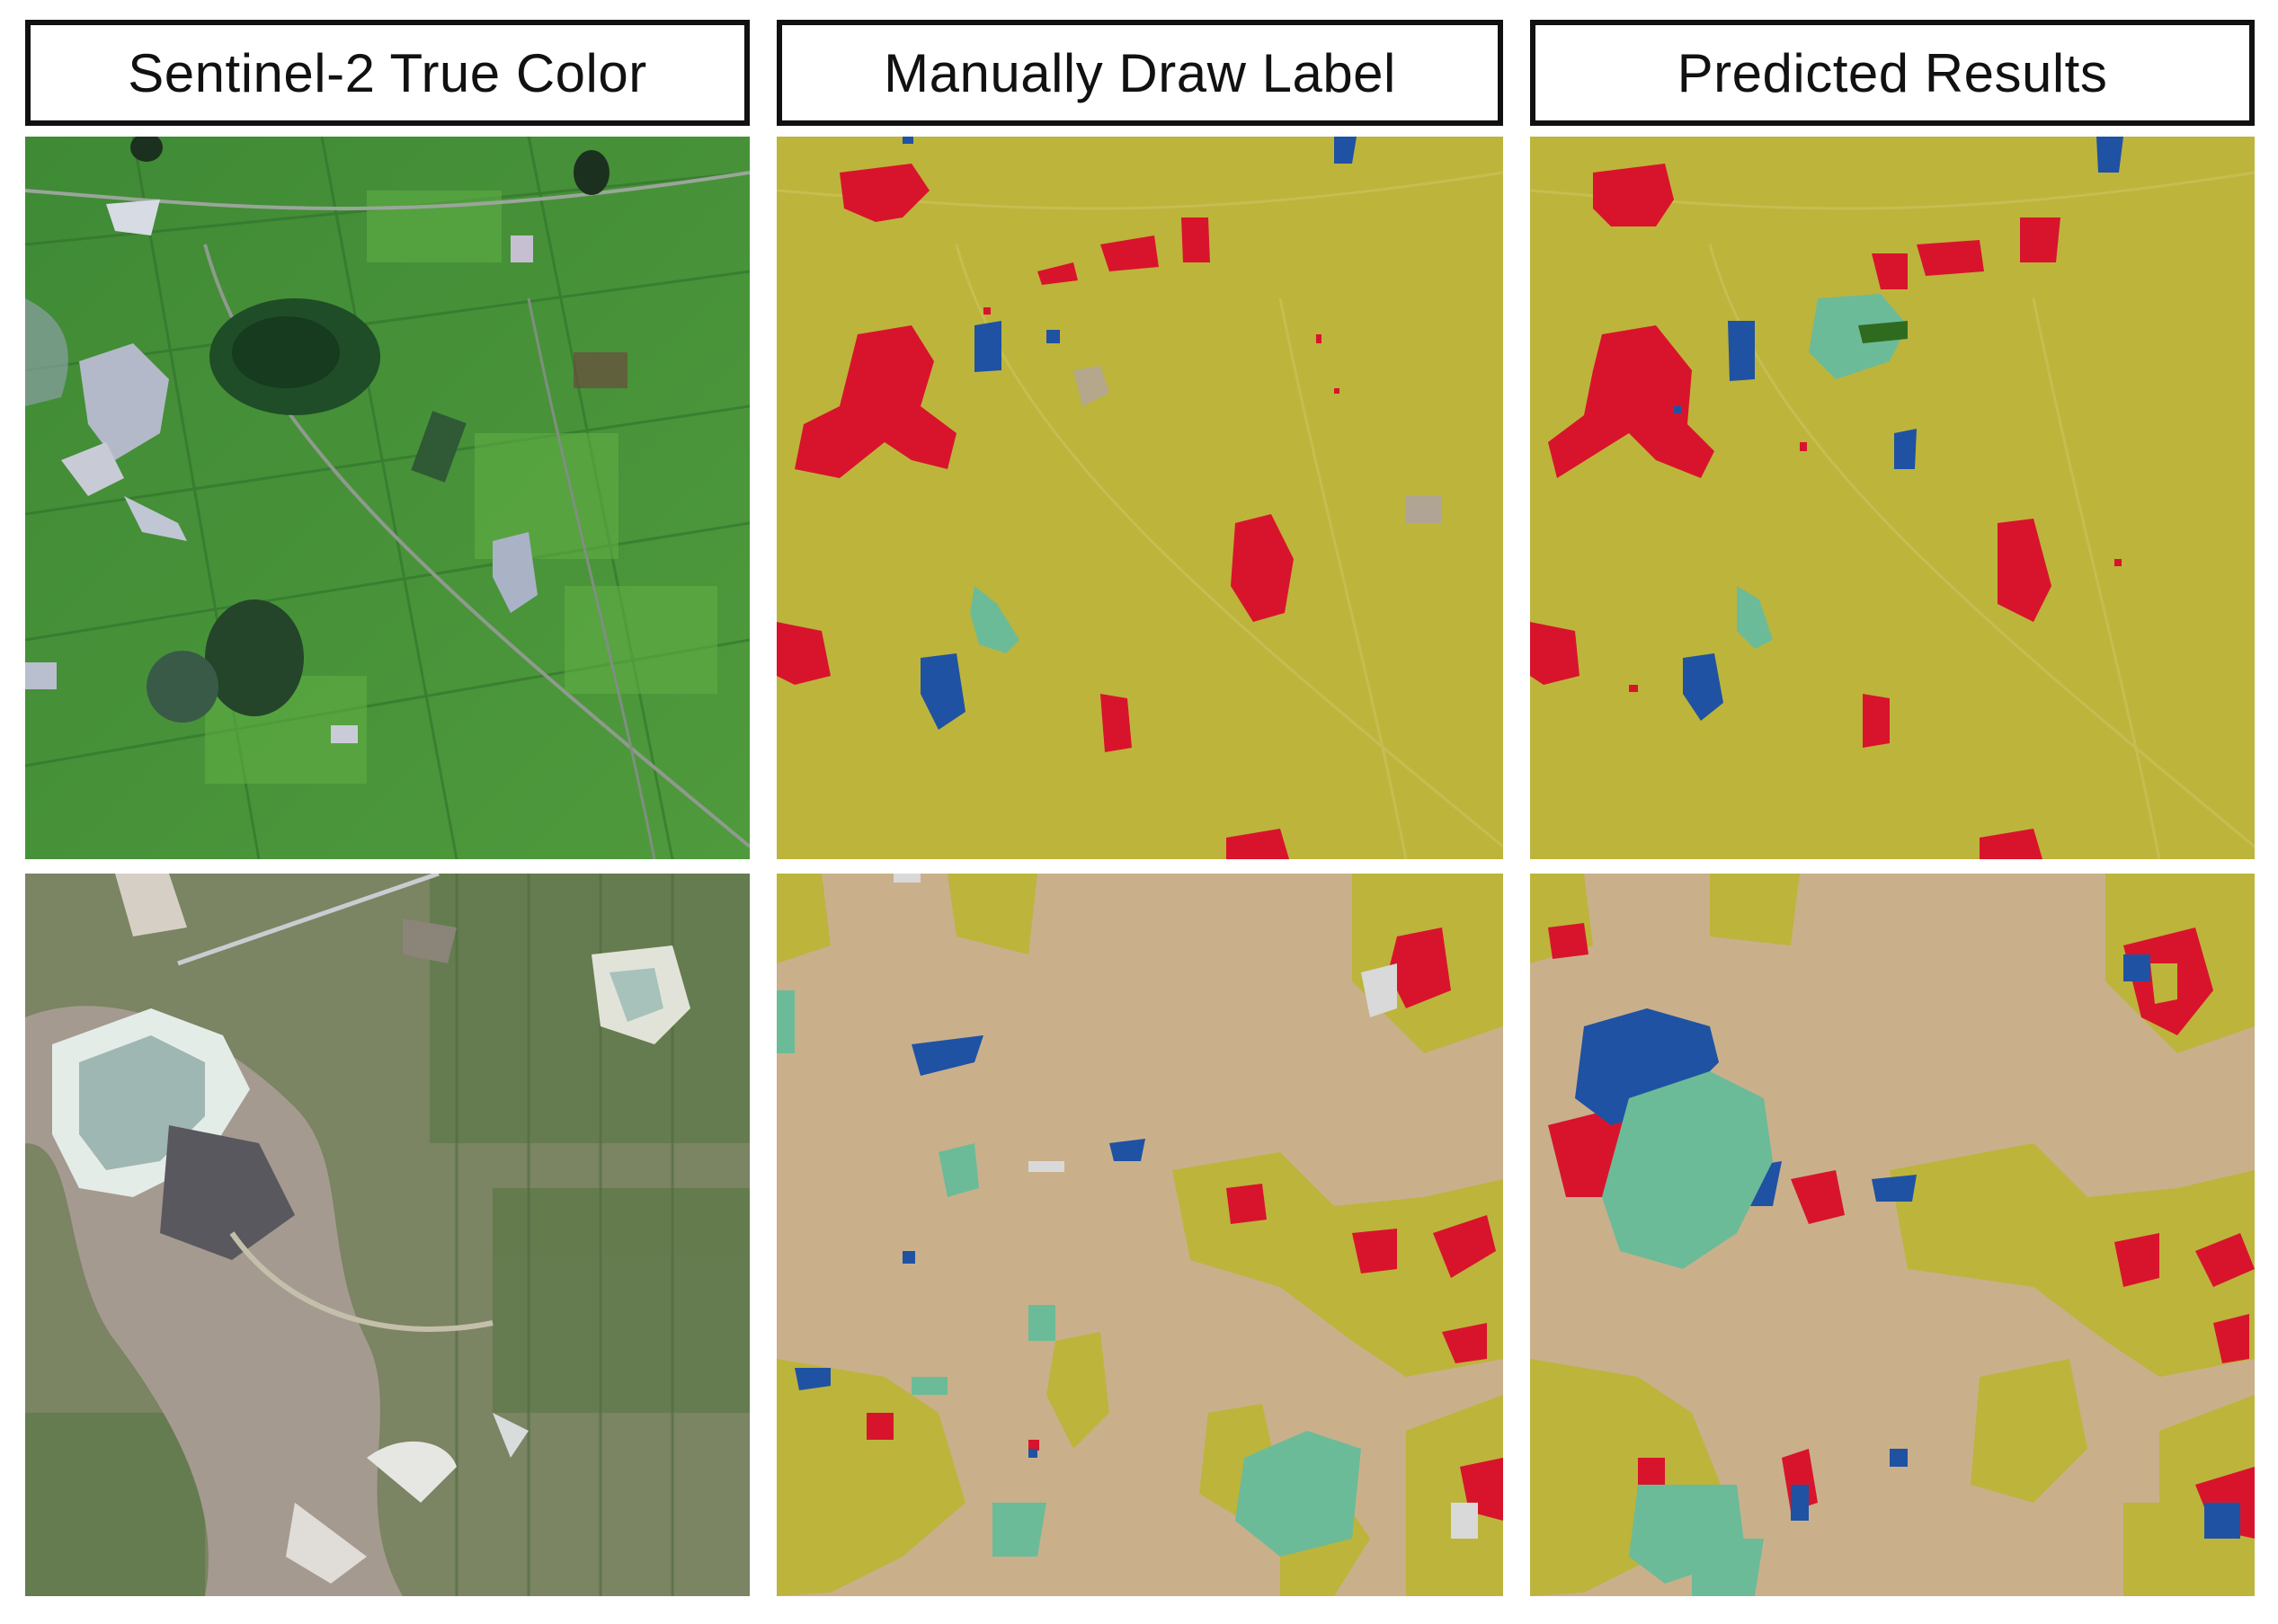 The width and height of the screenshot is (2278, 1624). I want to click on label-map-mining, so click(1140, 1235).